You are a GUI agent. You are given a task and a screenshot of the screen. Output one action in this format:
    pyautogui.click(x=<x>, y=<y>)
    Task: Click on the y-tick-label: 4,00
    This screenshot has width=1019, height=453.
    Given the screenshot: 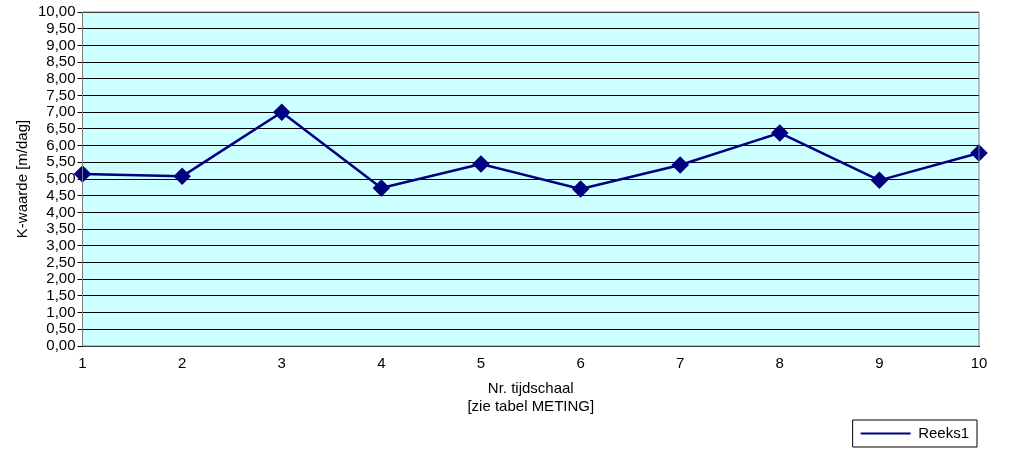 What is the action you would take?
    pyautogui.click(x=61, y=211)
    